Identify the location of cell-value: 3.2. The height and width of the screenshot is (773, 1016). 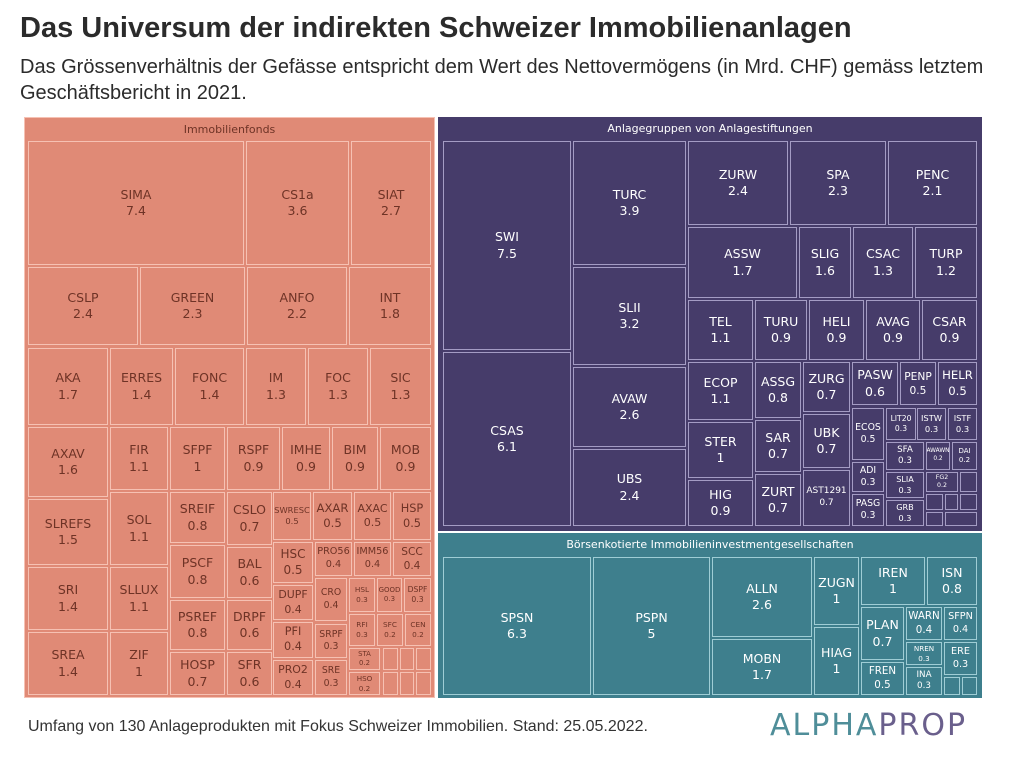
(629, 323).